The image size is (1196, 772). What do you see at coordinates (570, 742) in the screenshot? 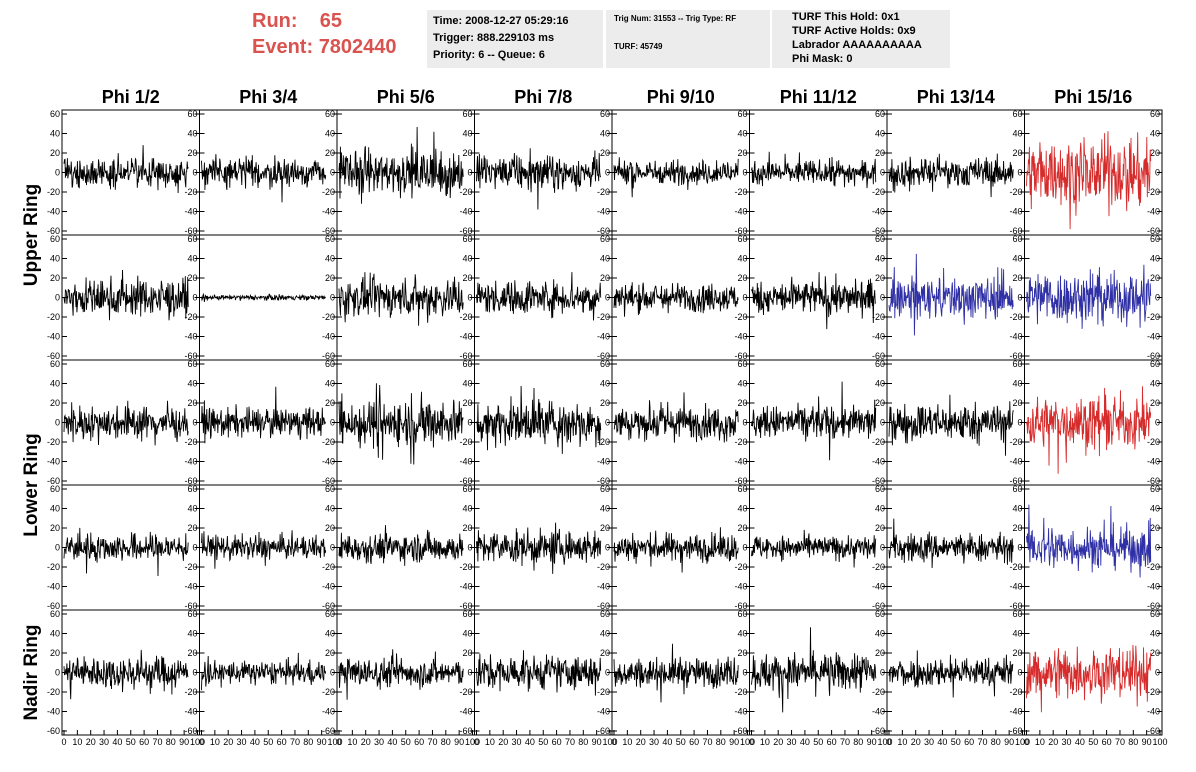
I see `x-tick-label: 70` at bounding box center [570, 742].